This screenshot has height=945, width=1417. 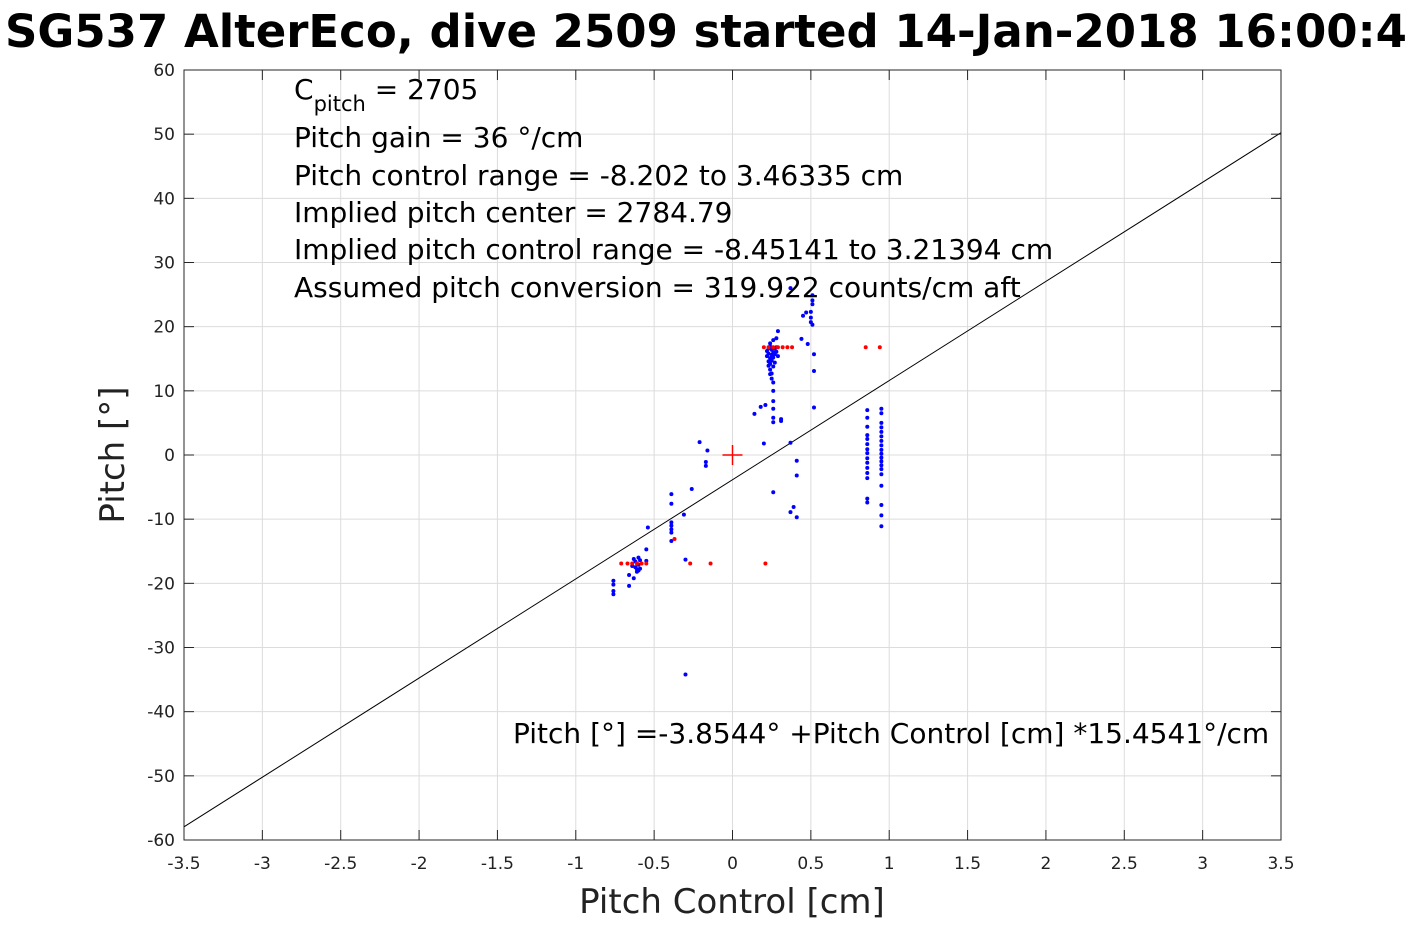 What do you see at coordinates (967, 864) in the screenshot?
I see `x-tick-label: 1.5` at bounding box center [967, 864].